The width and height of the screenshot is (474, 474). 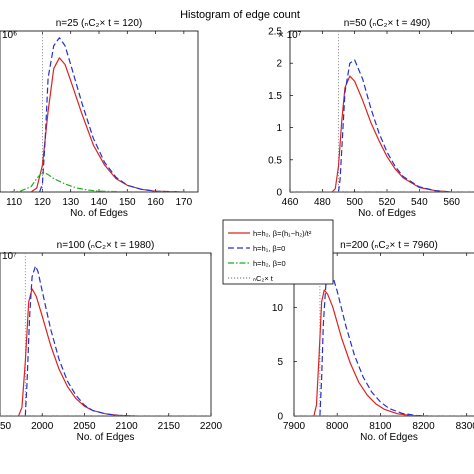 What do you see at coordinates (106, 245) in the screenshot?
I see `subplot-title: n=100 (ₙC₂× t = 1980)` at bounding box center [106, 245].